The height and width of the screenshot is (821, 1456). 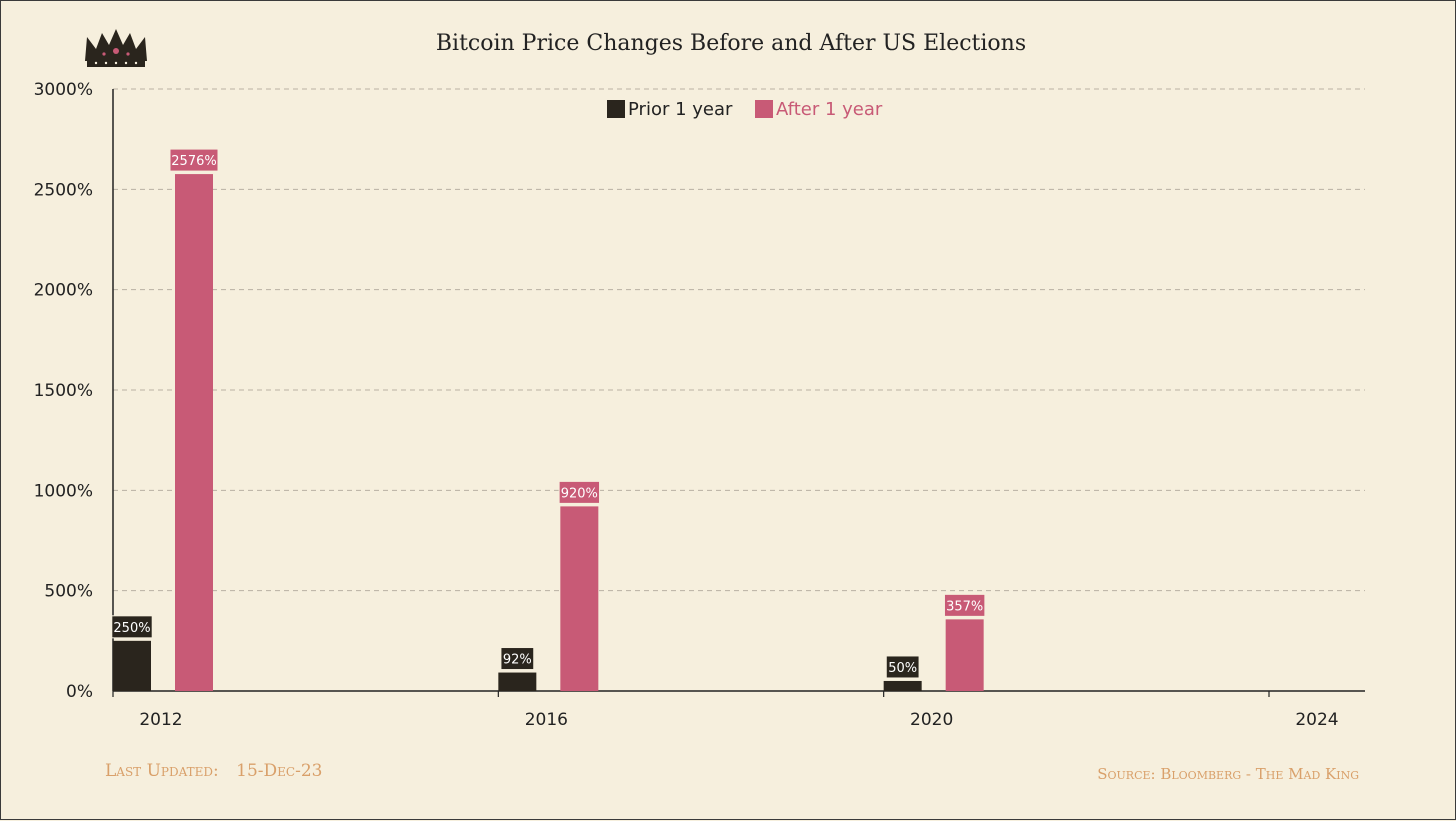 I want to click on legend: Prior 1 year After 1 year, so click(x=745, y=109).